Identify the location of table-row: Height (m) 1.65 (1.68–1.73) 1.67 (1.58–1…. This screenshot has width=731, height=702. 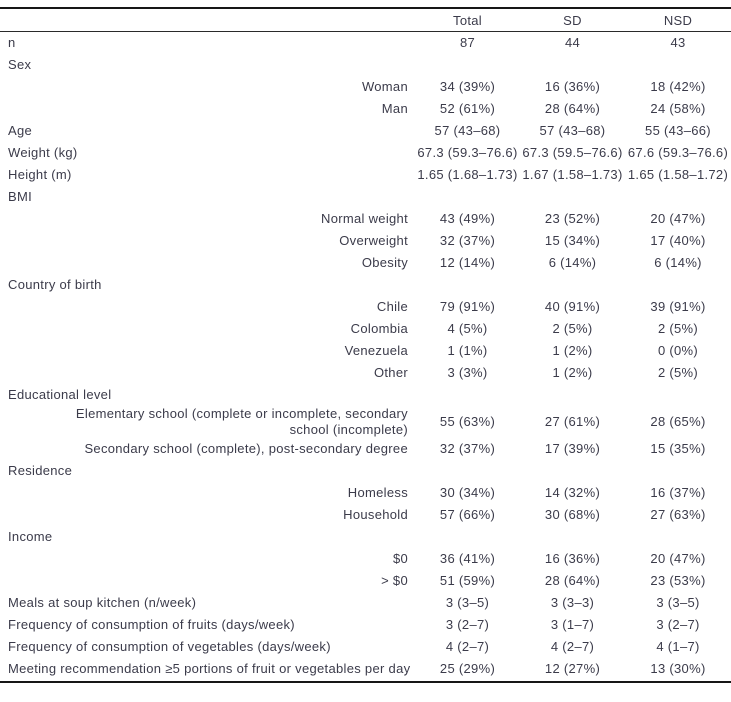
(365, 175).